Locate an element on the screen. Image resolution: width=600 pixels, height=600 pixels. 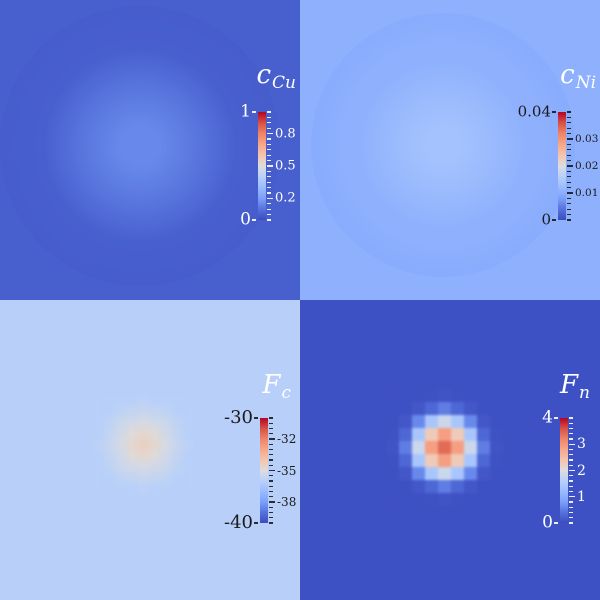
panel-title-c-ni: cNi is located at coordinates (578, 77).